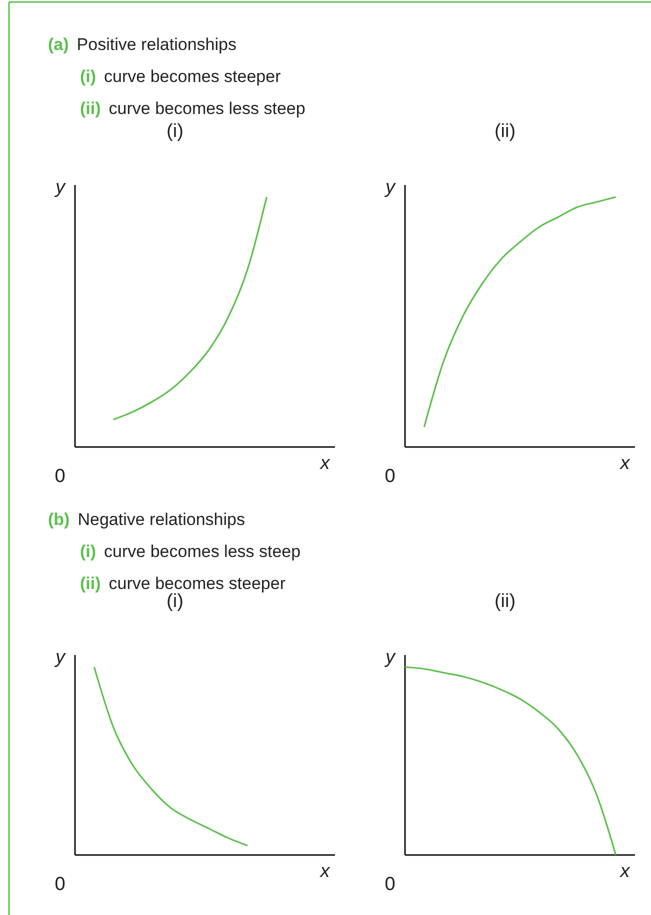 Image resolution: width=651 pixels, height=915 pixels. Describe the element at coordinates (181, 76) in the screenshot. I see `text: (i) curve becomes steeper` at that location.